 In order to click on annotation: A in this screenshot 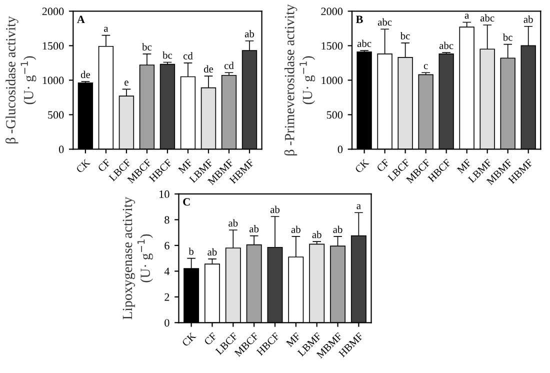, I will do `click(81, 20)`.